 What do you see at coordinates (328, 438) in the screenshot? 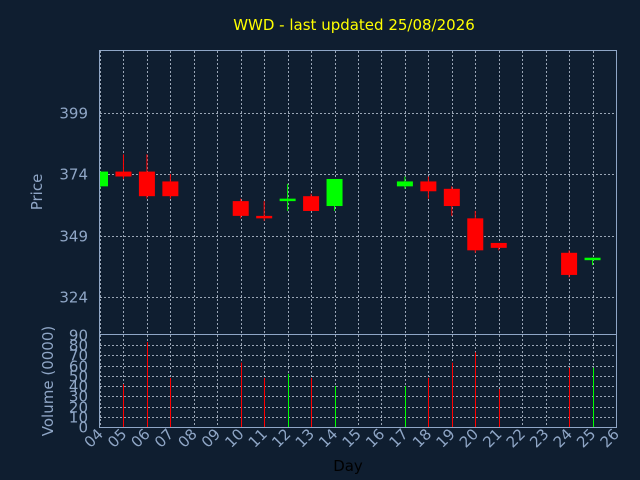
I see `x-tick-14: 14` at bounding box center [328, 438].